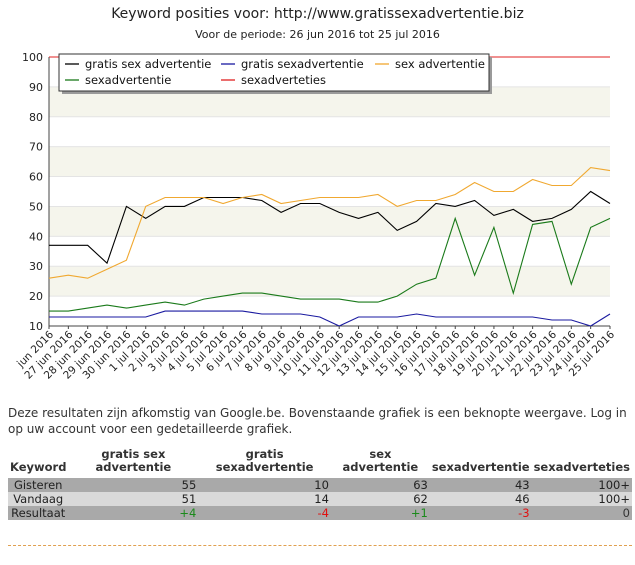 The height and width of the screenshot is (565, 635). I want to click on series-line, so click(330, 318).